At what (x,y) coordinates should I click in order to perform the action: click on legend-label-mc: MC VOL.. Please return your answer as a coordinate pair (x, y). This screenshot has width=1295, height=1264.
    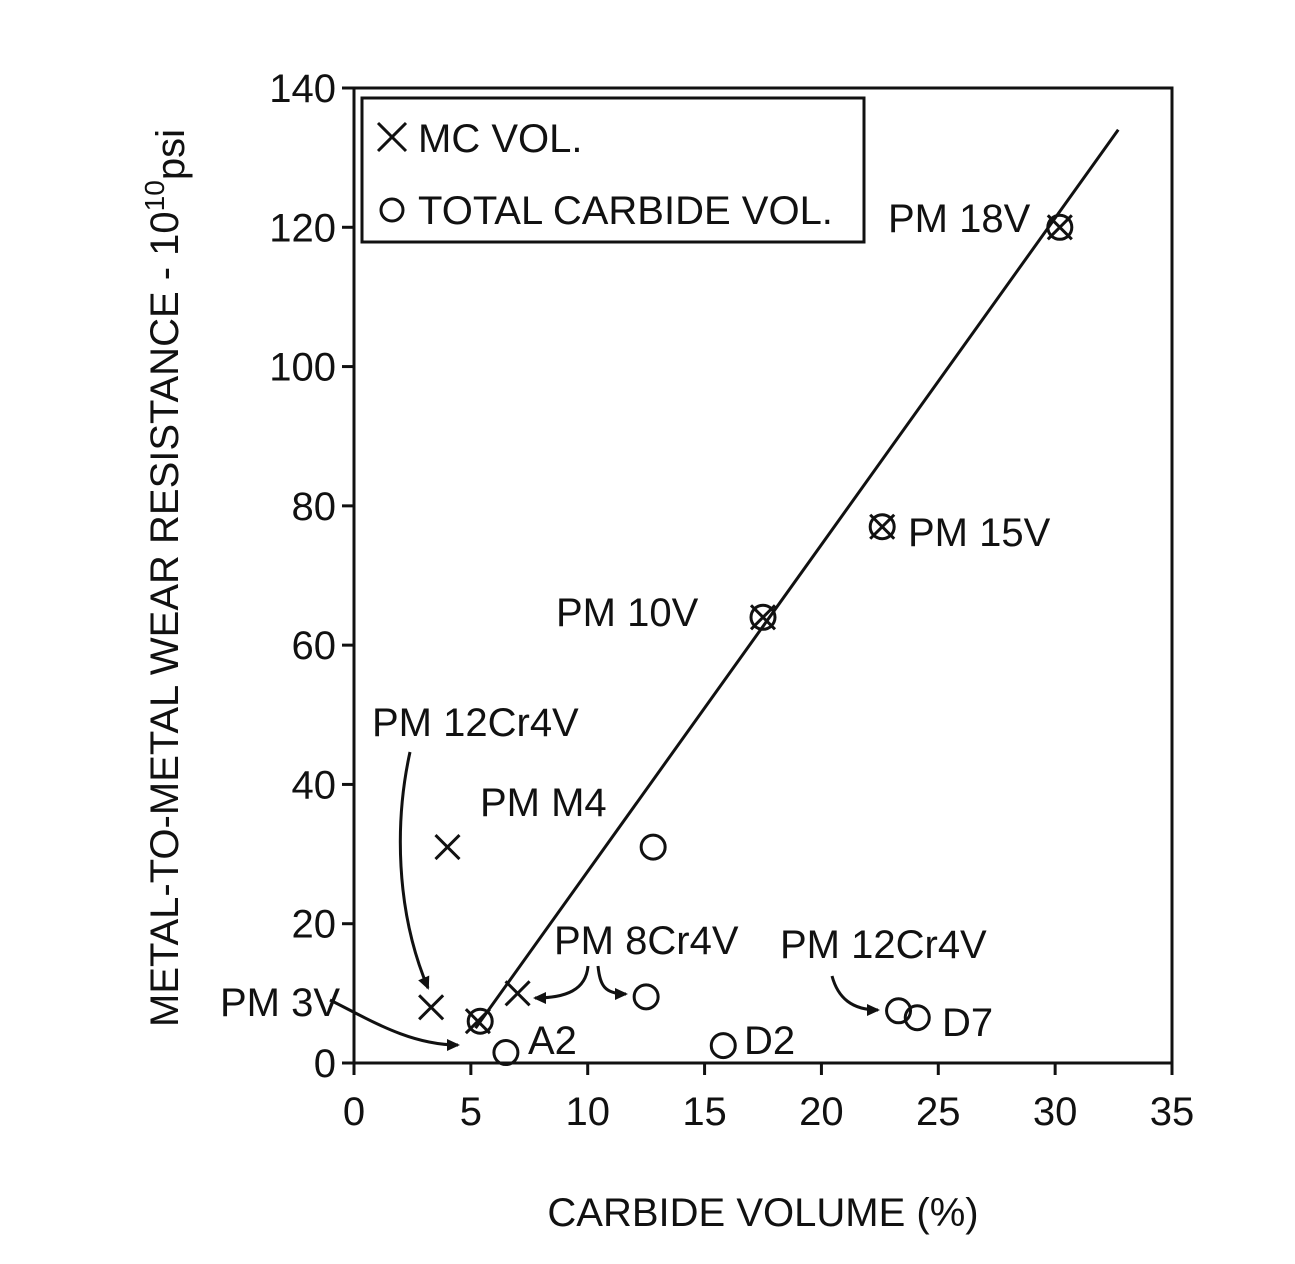
    Looking at the image, I should click on (500, 139).